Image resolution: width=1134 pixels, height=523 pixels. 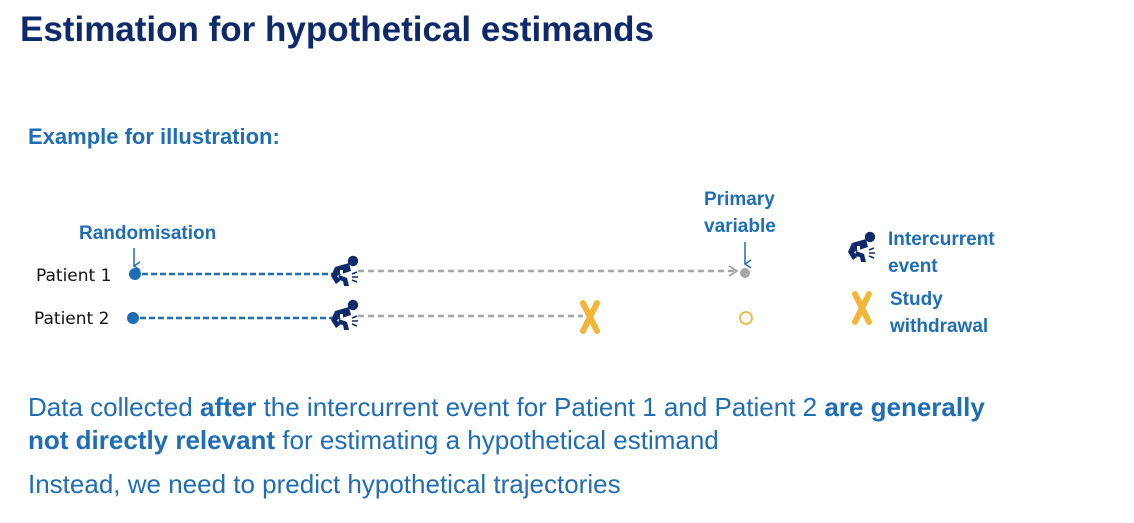 I want to click on legend-intercurrent-event-label: Intercurrent event, so click(x=941, y=253).